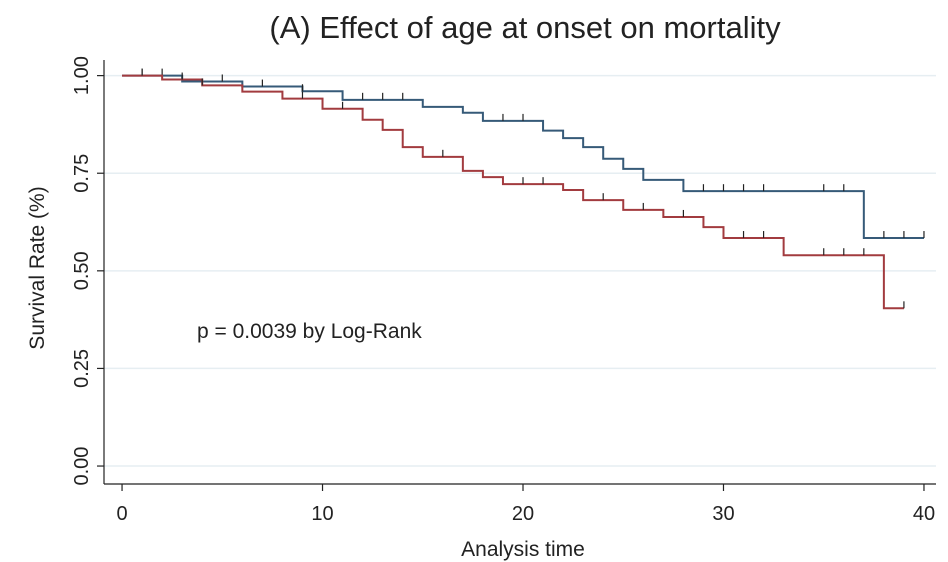 This screenshot has width=948, height=562. What do you see at coordinates (322, 514) in the screenshot?
I see `x-tick-label: 10` at bounding box center [322, 514].